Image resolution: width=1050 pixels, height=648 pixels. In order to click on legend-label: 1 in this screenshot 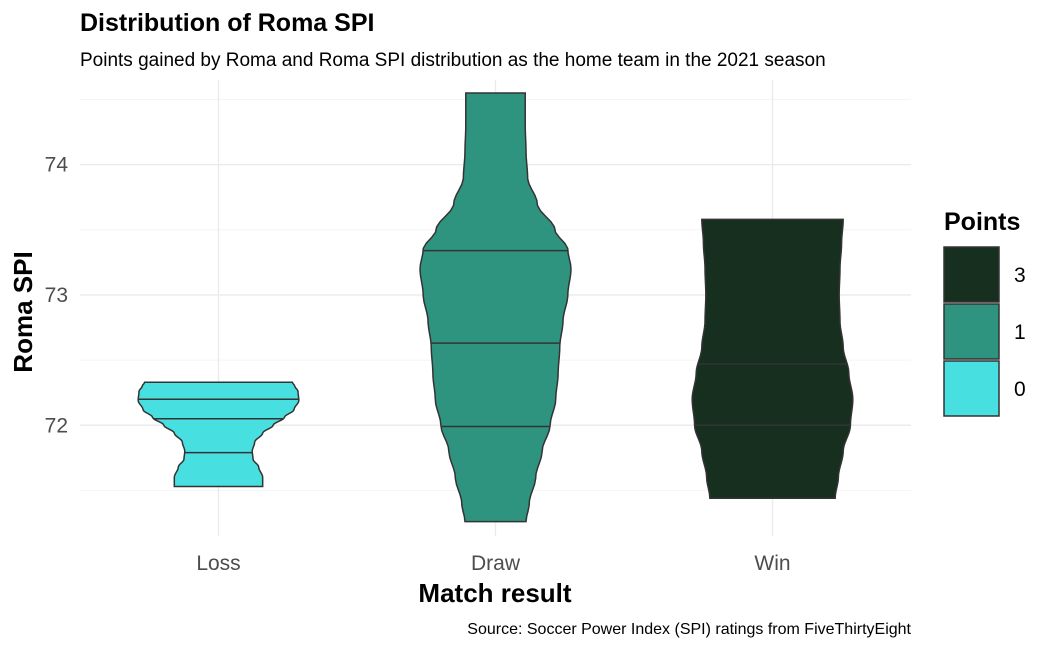, I will do `click(1020, 332)`.